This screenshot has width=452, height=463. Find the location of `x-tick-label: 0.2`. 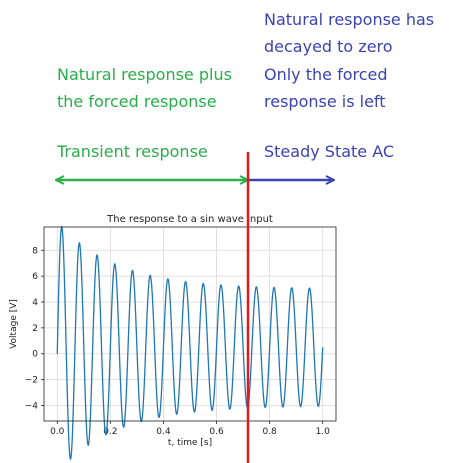

x-tick-label: 0.2 is located at coordinates (110, 432).